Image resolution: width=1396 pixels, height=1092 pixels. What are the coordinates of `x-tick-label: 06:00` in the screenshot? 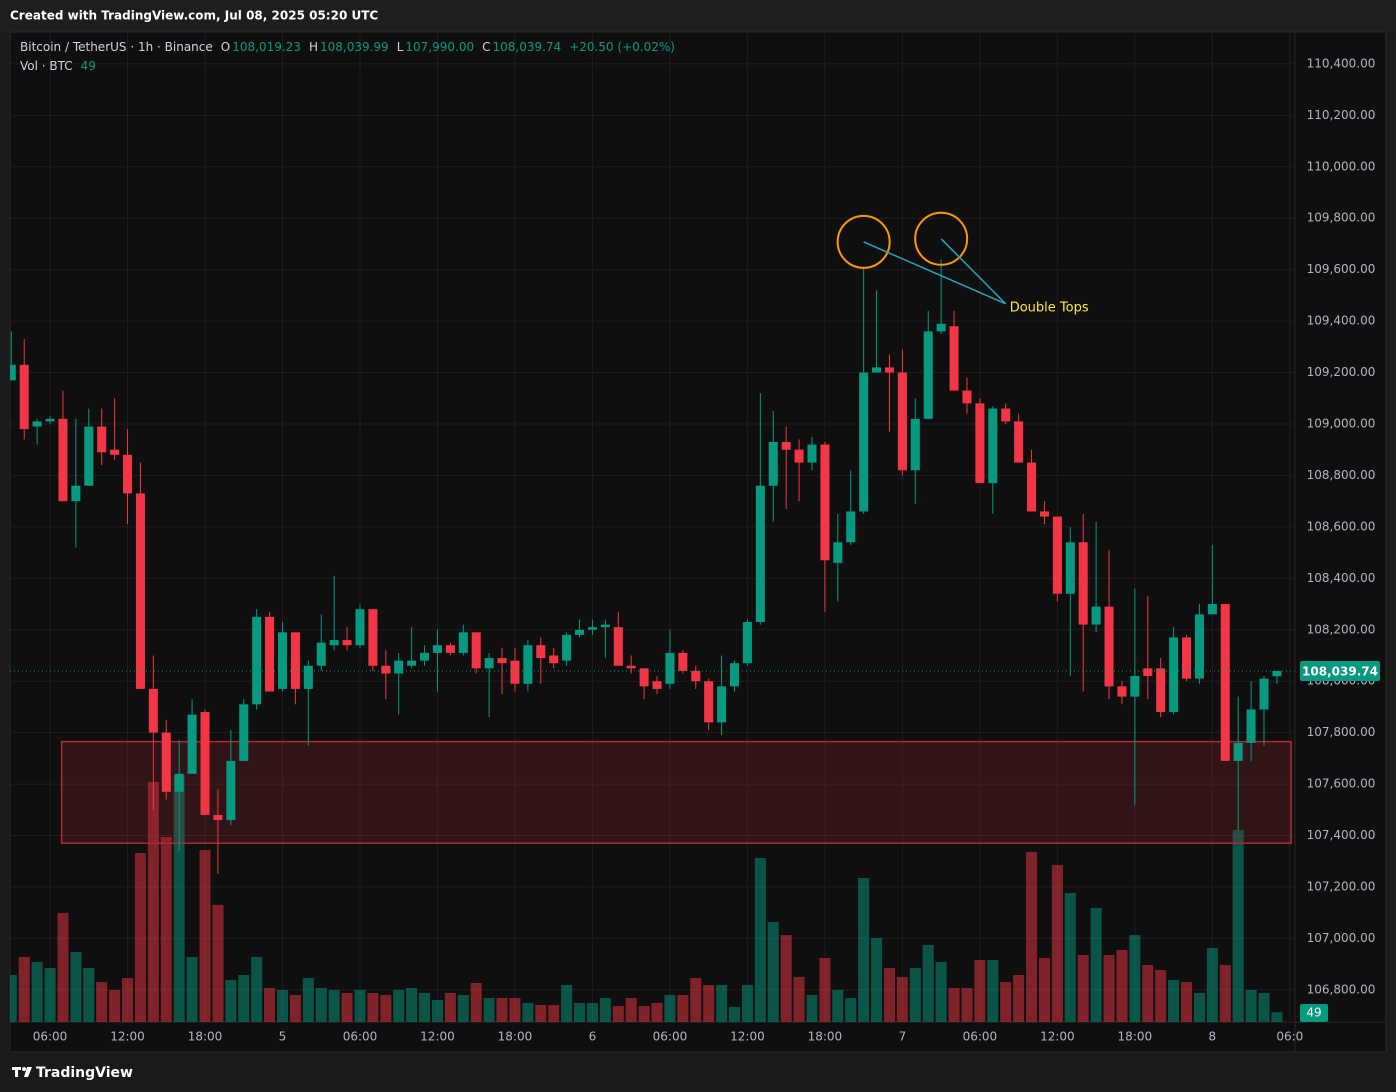 It's located at (360, 1037).